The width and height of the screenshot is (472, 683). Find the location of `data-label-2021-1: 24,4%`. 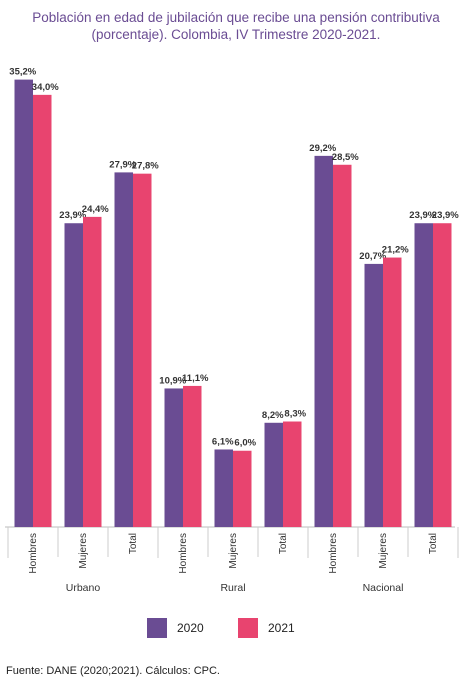

data-label-2021-1: 24,4% is located at coordinates (95, 209).